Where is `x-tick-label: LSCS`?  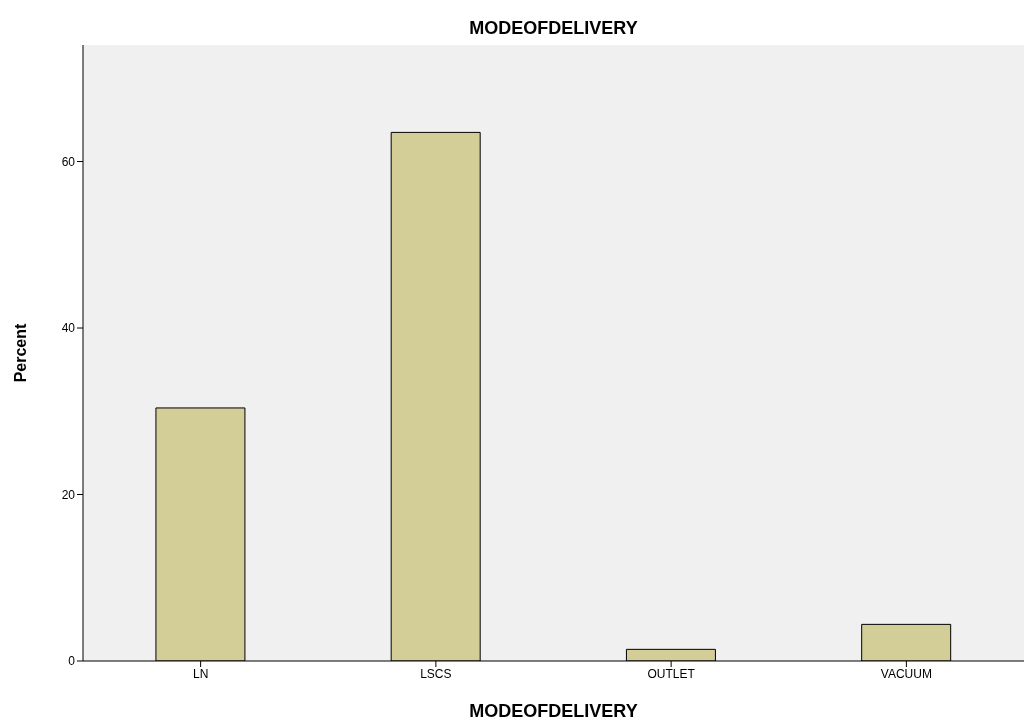 x-tick-label: LSCS is located at coordinates (436, 673).